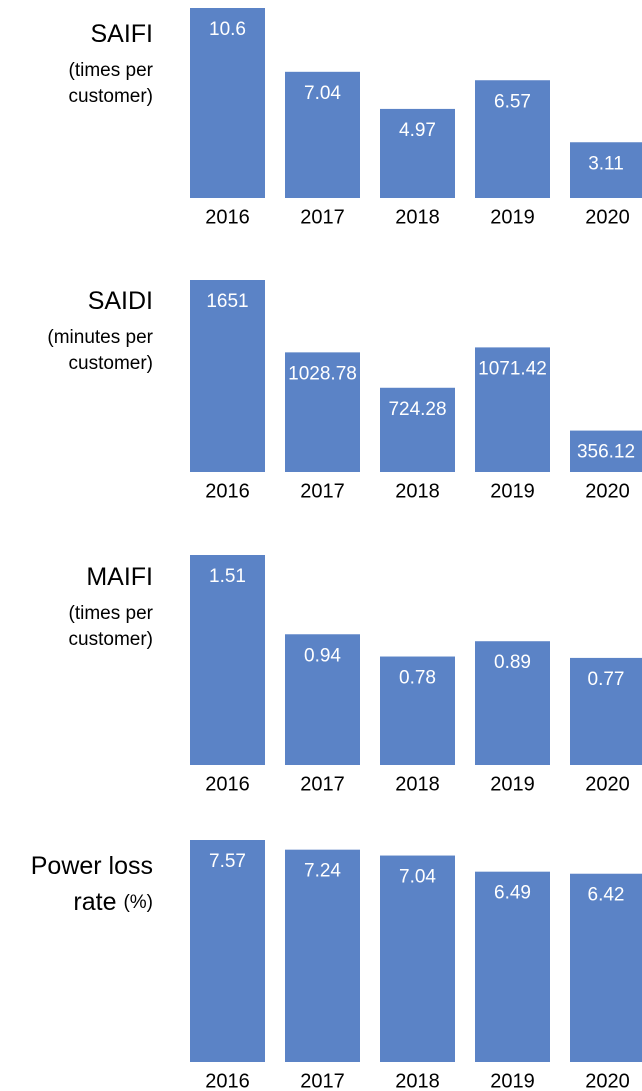 The image size is (642, 1091). Describe the element at coordinates (322, 655) in the screenshot. I see `value-label: 0.94` at that location.